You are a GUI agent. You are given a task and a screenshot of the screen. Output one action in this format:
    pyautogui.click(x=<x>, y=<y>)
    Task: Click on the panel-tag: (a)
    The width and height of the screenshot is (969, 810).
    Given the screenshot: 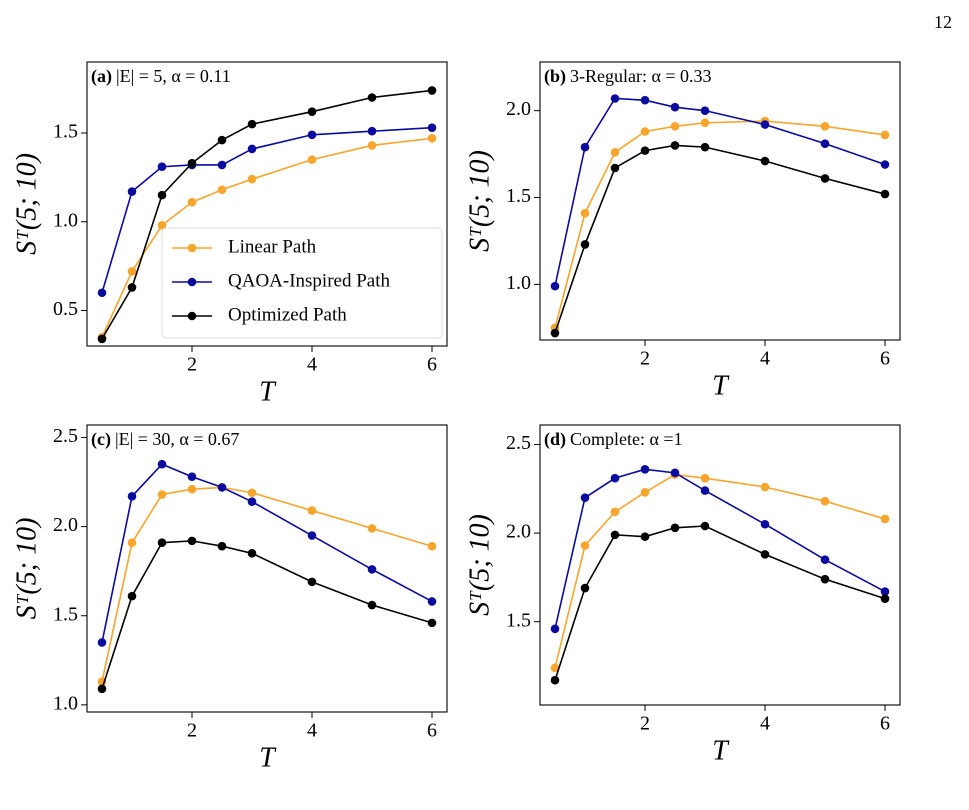 What is the action you would take?
    pyautogui.click(x=101, y=76)
    